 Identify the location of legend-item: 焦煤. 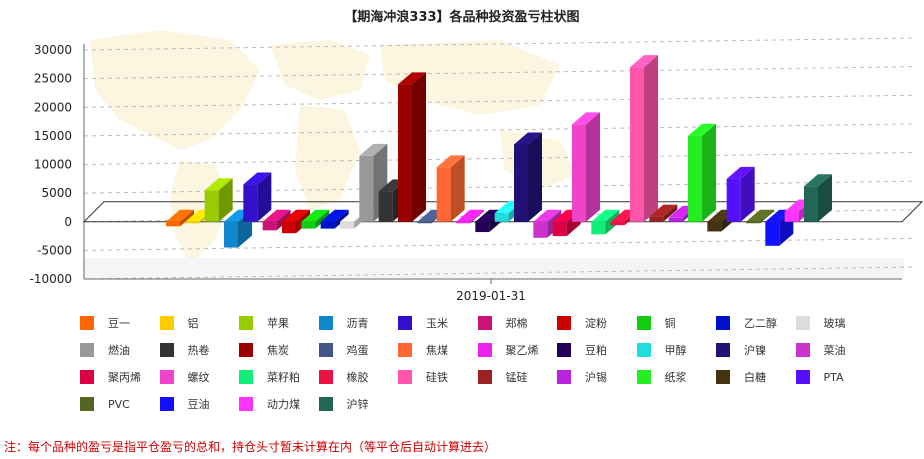
(423, 350).